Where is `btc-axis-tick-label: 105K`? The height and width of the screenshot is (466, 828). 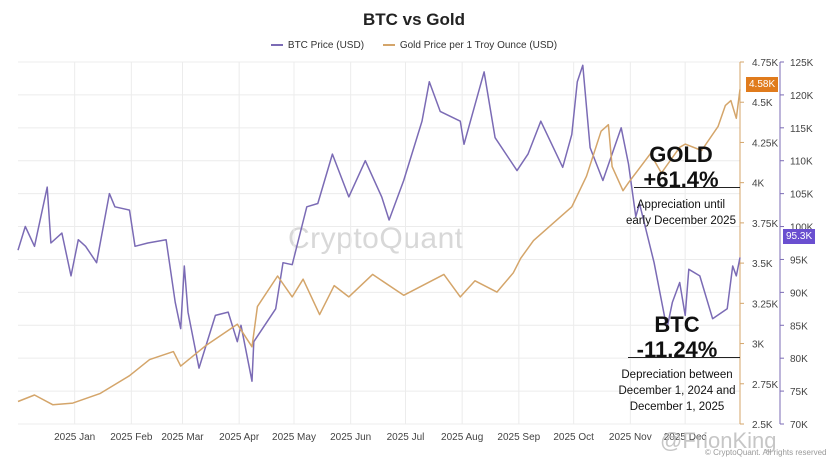 btc-axis-tick-label: 105K is located at coordinates (802, 195).